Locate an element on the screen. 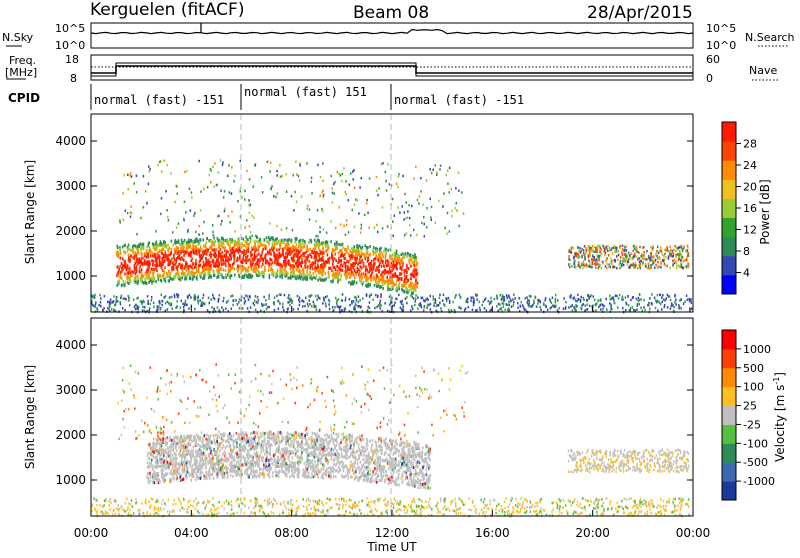  cpid-label: CPID is located at coordinates (24, 98).